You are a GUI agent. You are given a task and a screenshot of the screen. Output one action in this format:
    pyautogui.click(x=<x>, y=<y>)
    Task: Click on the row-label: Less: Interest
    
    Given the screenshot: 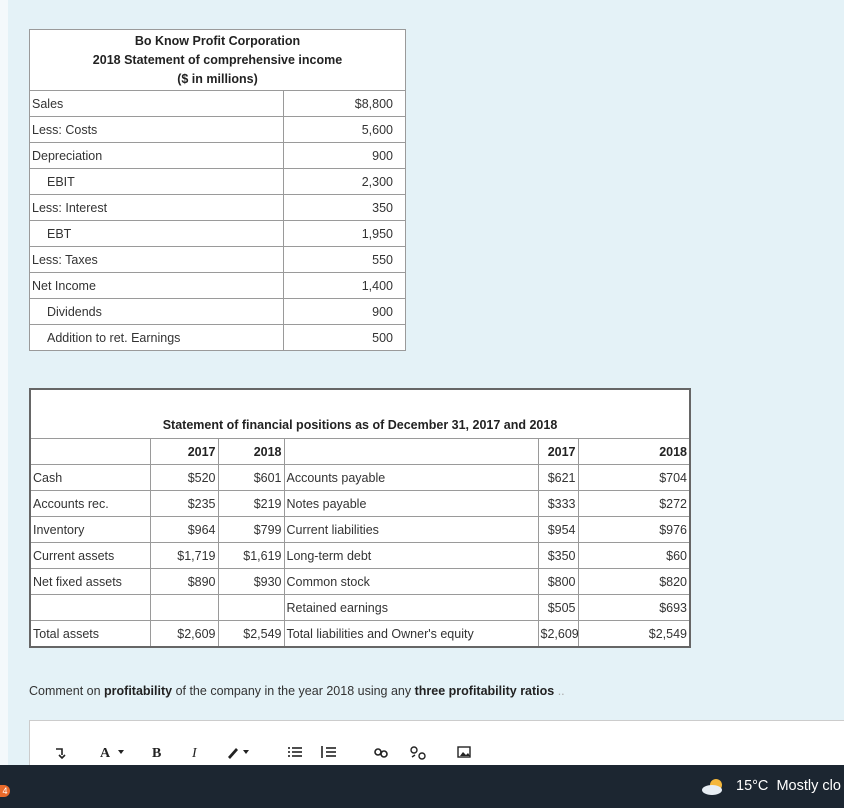 What is the action you would take?
    pyautogui.click(x=156, y=207)
    